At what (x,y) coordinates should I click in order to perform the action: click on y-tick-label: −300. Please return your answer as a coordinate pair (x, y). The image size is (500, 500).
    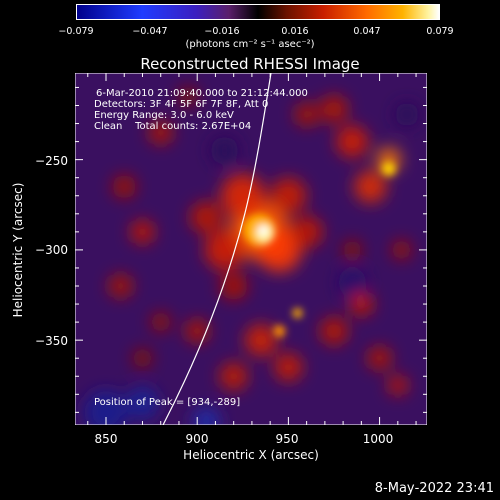
    Looking at the image, I should click on (51, 250).